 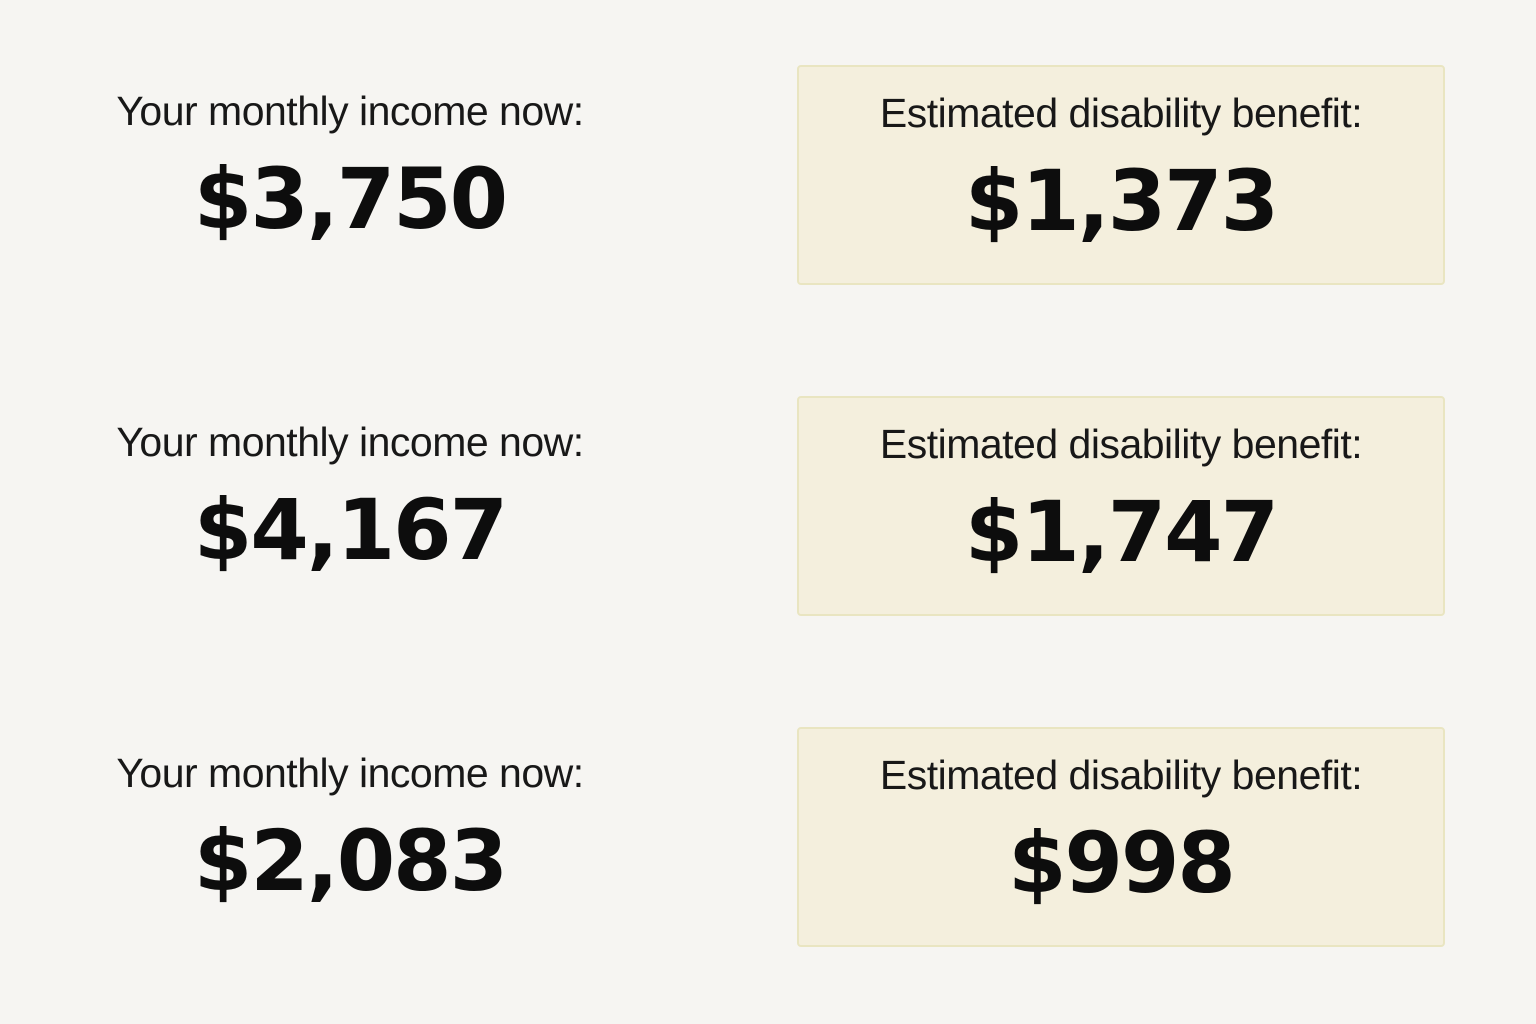 I want to click on benefit-value: $1,747, so click(x=1121, y=532).